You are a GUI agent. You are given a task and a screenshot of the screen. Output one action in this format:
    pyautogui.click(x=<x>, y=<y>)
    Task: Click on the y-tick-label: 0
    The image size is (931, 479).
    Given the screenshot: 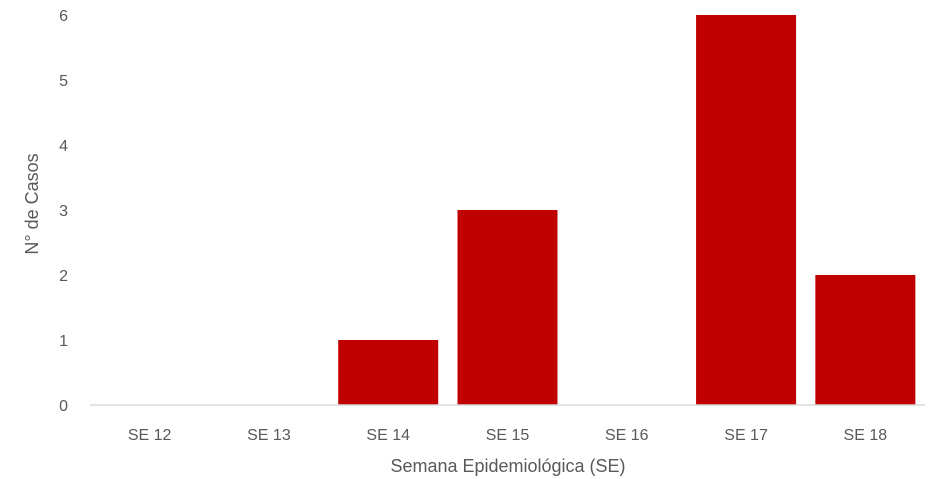 What is the action you would take?
    pyautogui.click(x=63, y=406)
    